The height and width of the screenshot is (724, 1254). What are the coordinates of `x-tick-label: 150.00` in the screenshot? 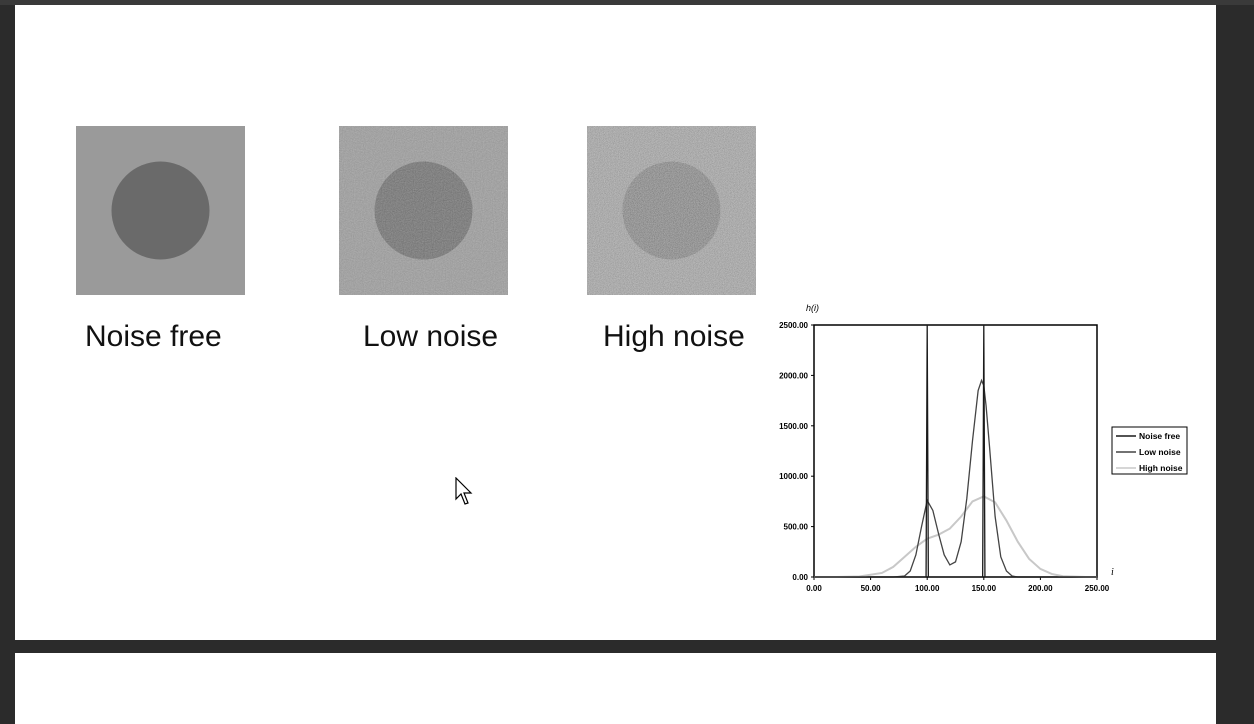 It's located at (984, 588).